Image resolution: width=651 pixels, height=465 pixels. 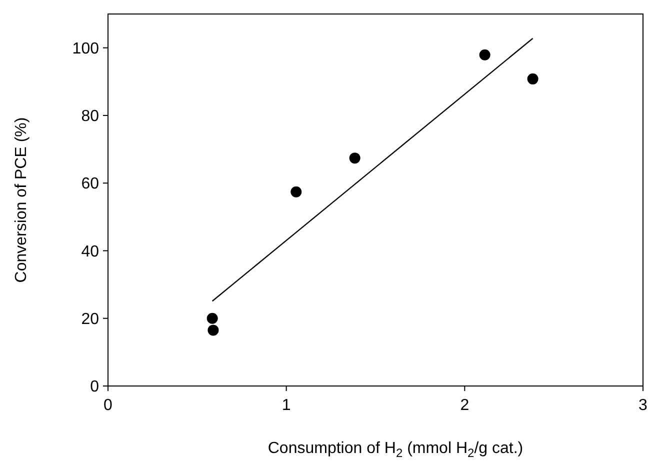 What do you see at coordinates (86, 49) in the screenshot?
I see `y-tick-label: 100` at bounding box center [86, 49].